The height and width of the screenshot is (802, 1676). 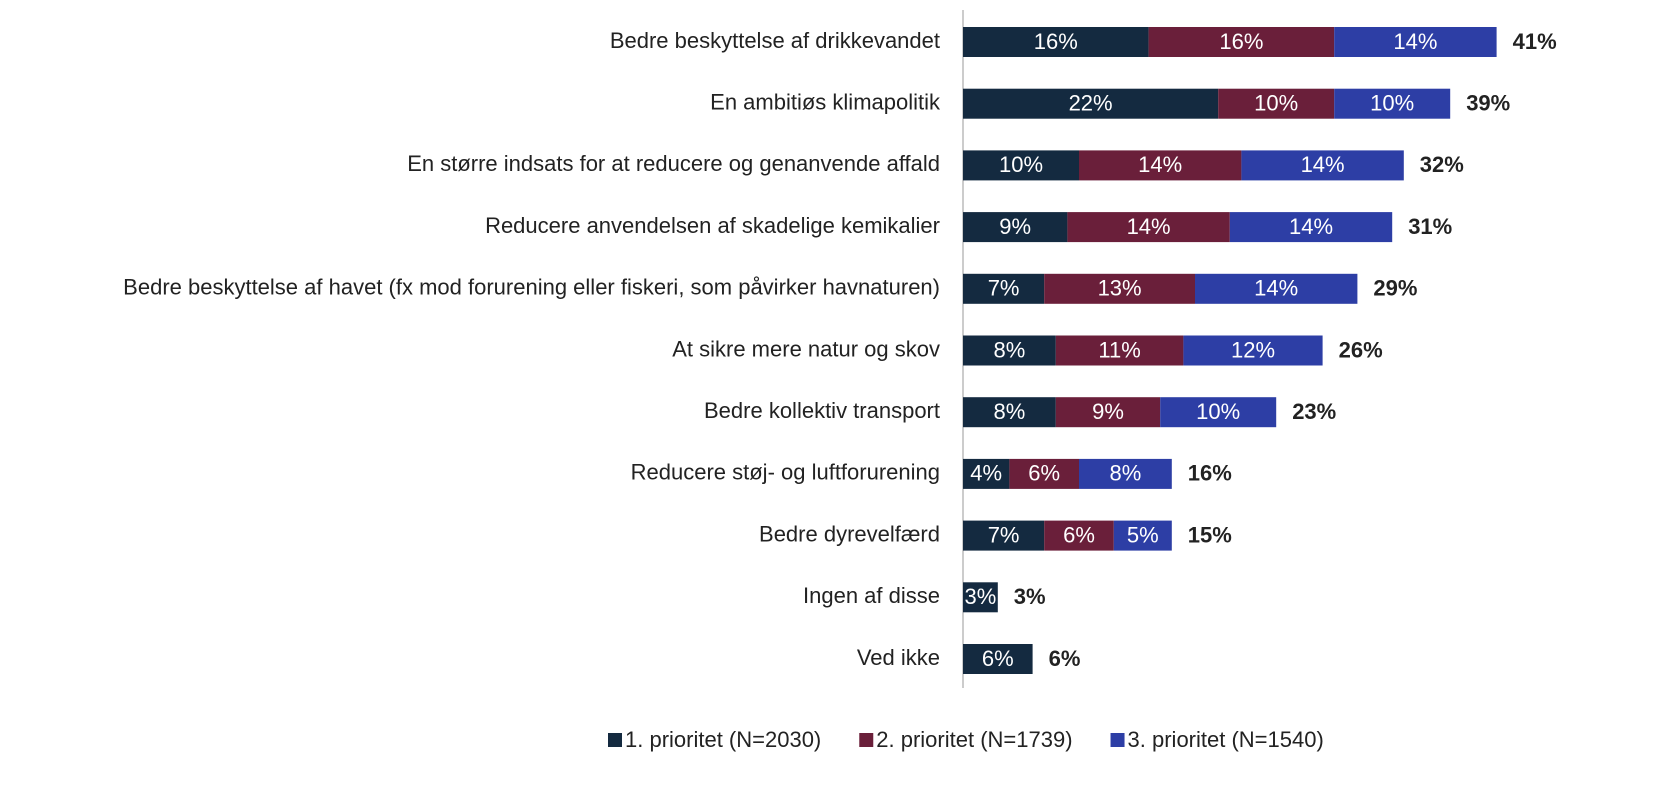 I want to click on category-label: Bedre kollektiv transport, so click(x=822, y=410).